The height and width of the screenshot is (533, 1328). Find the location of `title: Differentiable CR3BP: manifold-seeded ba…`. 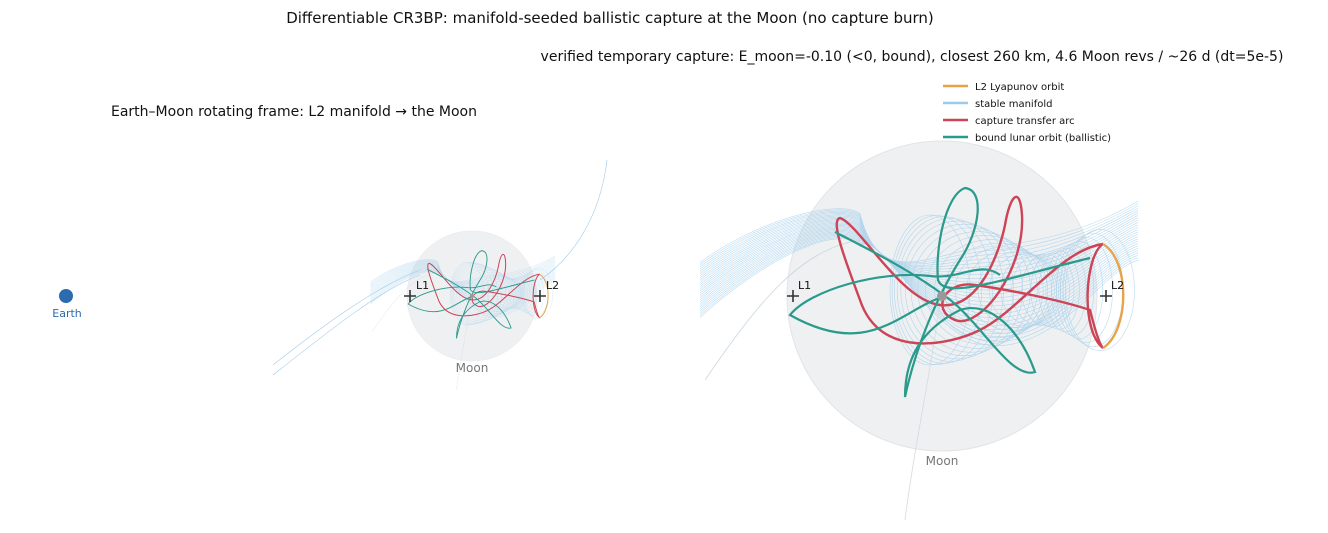

title: Differentiable CR3BP: manifold-seeded ba… is located at coordinates (610, 18).